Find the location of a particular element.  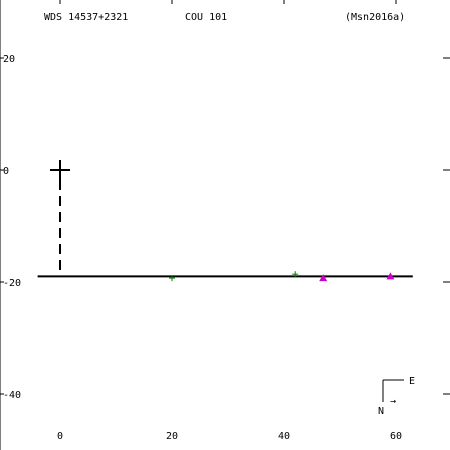

y-tick-label: 0 is located at coordinates (6, 171).